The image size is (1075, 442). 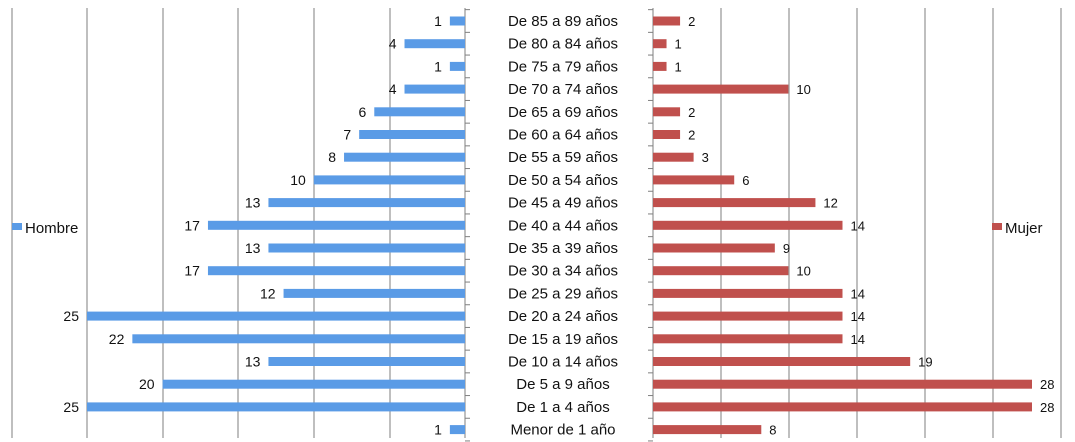 What do you see at coordinates (563, 44) in the screenshot?
I see `category-label: De 80 a 84 años` at bounding box center [563, 44].